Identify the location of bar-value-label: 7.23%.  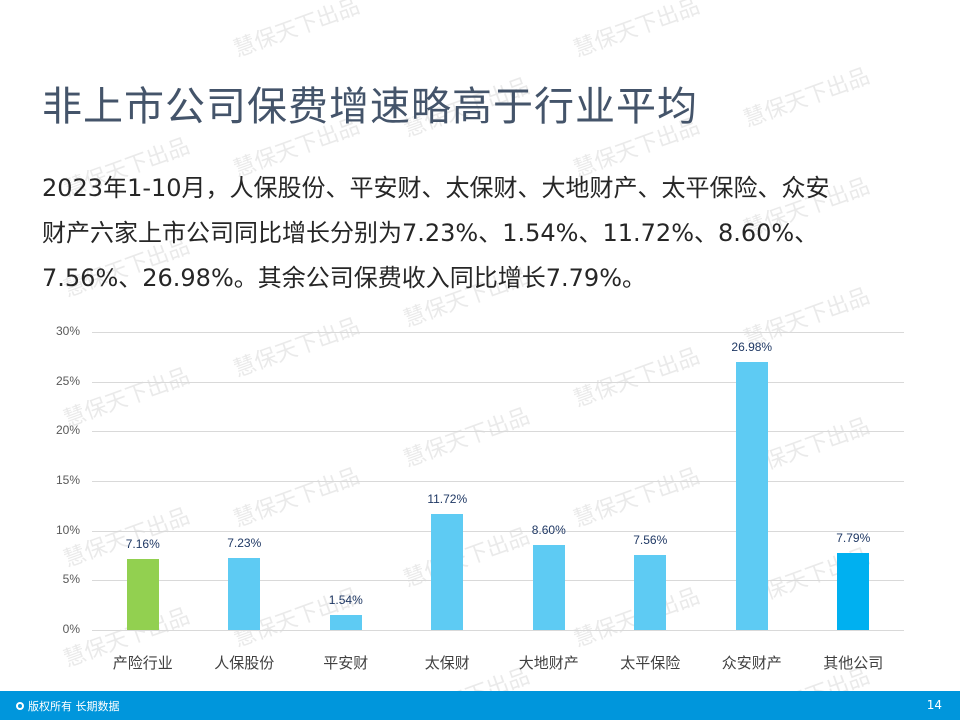
(244, 543).